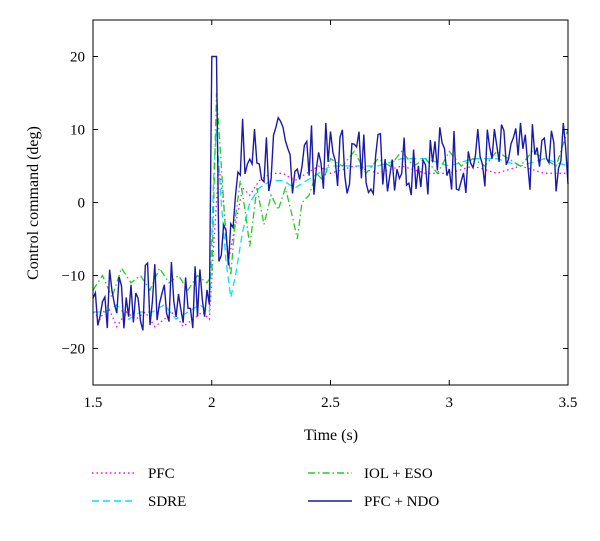 The height and width of the screenshot is (541, 600). Describe the element at coordinates (212, 403) in the screenshot. I see `x-tick-label: 2` at that location.